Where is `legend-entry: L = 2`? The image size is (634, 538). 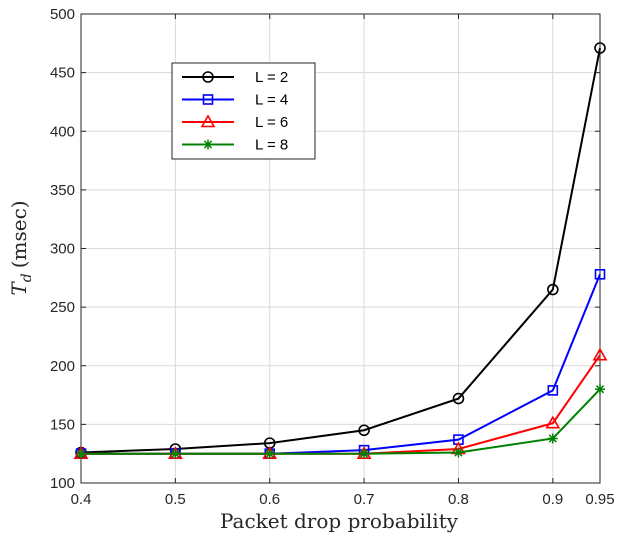
legend-entry: L = 2 is located at coordinates (235, 77).